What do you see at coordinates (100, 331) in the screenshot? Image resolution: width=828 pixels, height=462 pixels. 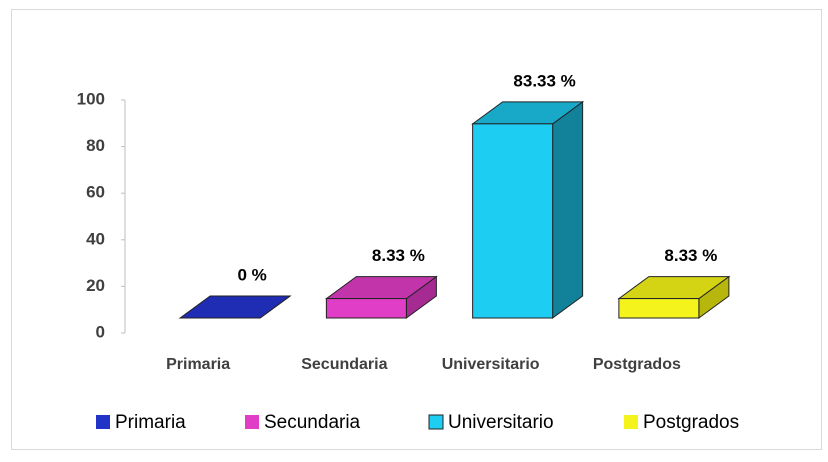 I see `y-tick-label: 0` at bounding box center [100, 331].